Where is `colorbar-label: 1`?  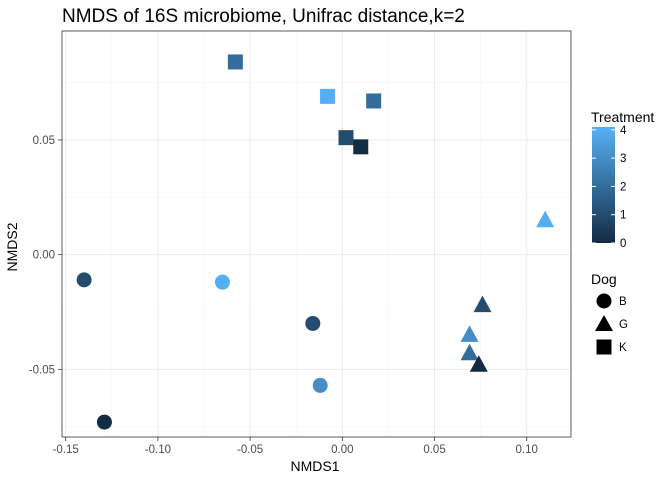
colorbar-label: 1 is located at coordinates (623, 216).